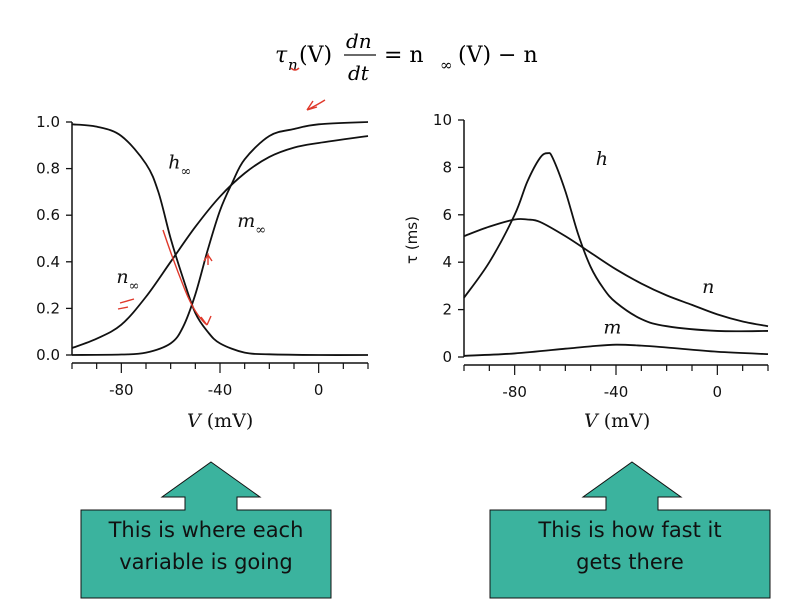 The width and height of the screenshot is (798, 614). I want to click on eq-frac-num: dn, so click(359, 41).